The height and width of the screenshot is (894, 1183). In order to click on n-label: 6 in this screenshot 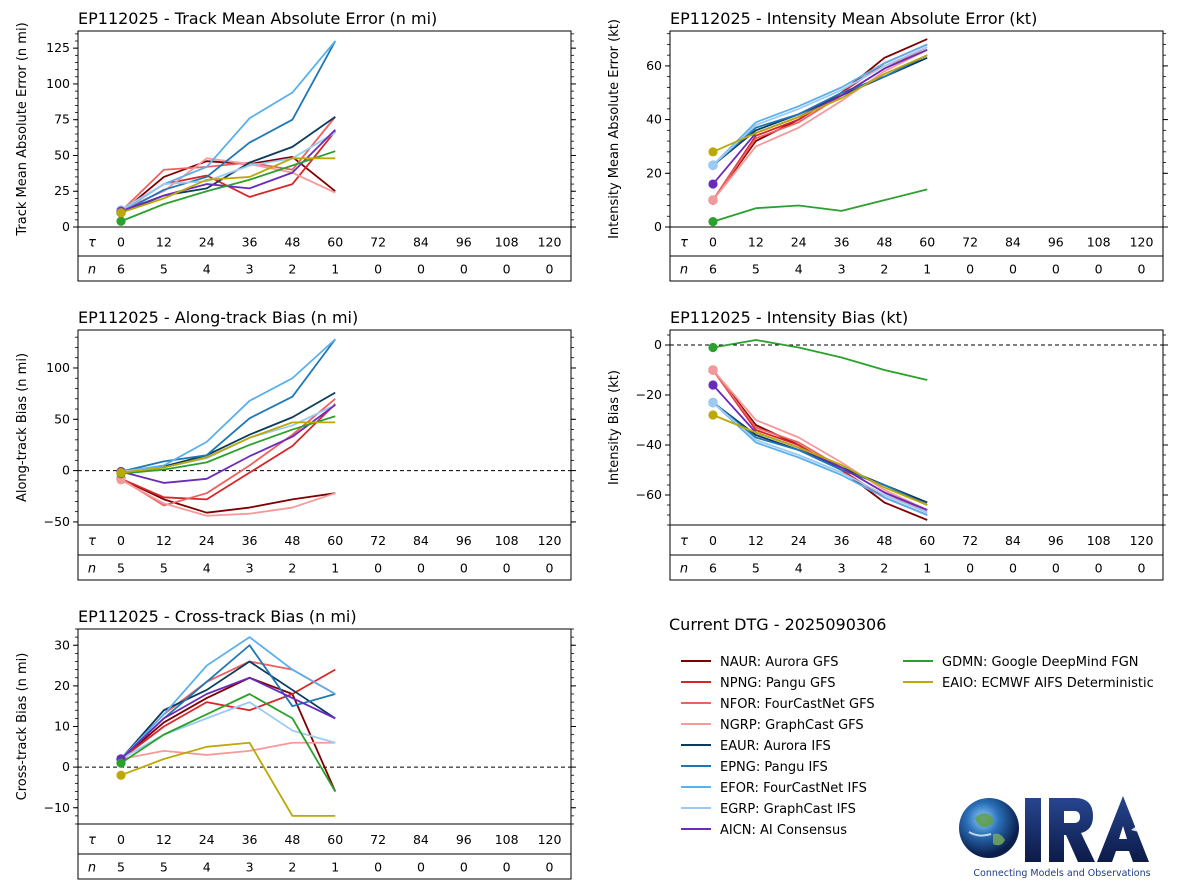, I will do `click(713, 269)`.